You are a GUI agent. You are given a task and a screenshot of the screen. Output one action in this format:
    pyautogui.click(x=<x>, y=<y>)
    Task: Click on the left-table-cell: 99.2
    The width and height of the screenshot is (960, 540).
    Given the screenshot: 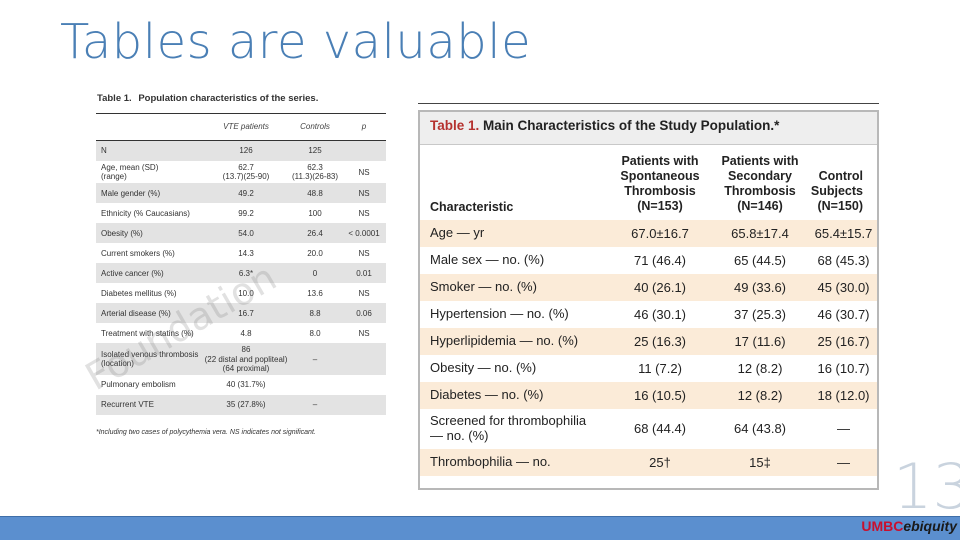 What is the action you would take?
    pyautogui.click(x=246, y=213)
    